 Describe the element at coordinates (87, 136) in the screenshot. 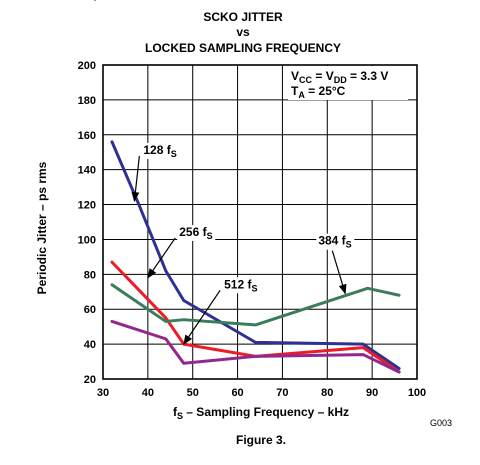

I see `y-tick-label: 160` at that location.